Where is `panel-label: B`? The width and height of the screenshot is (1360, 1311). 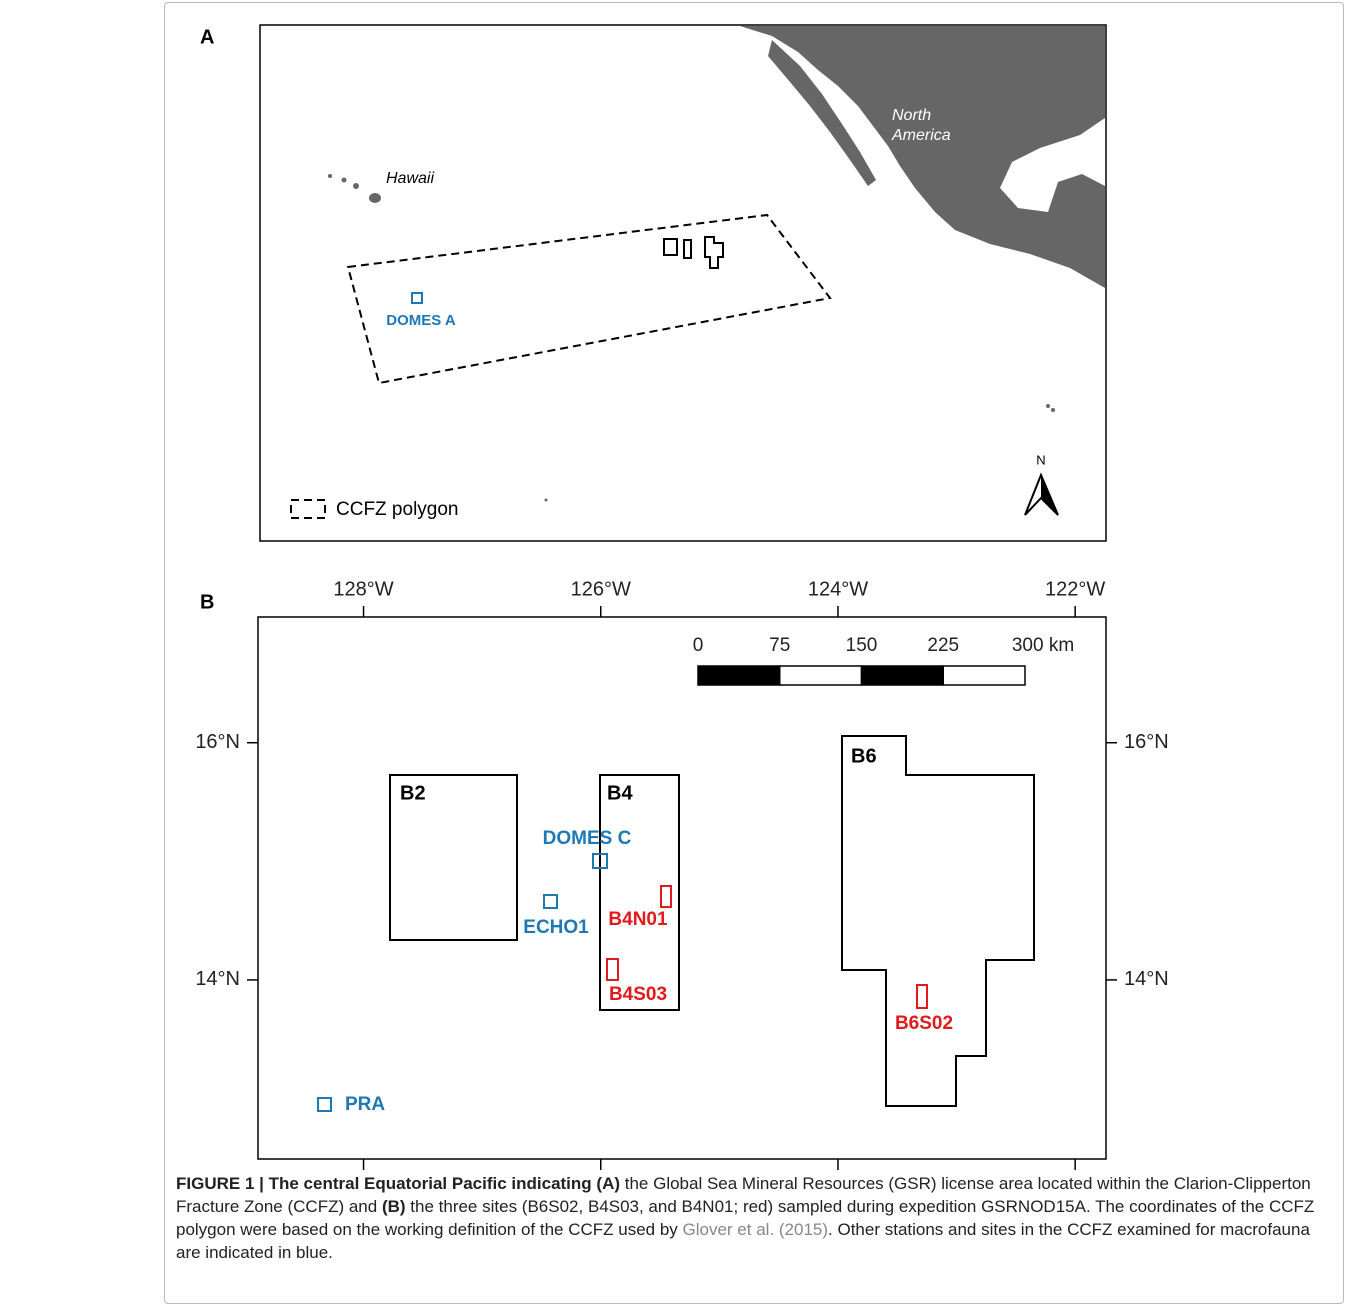
panel-label: B is located at coordinates (207, 602).